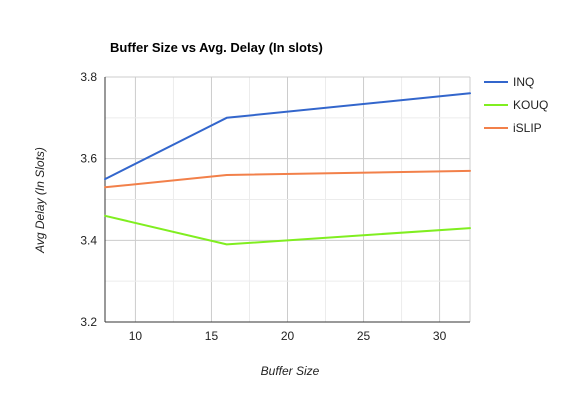  What do you see at coordinates (287, 179) in the screenshot?
I see `series-line-islip` at bounding box center [287, 179].